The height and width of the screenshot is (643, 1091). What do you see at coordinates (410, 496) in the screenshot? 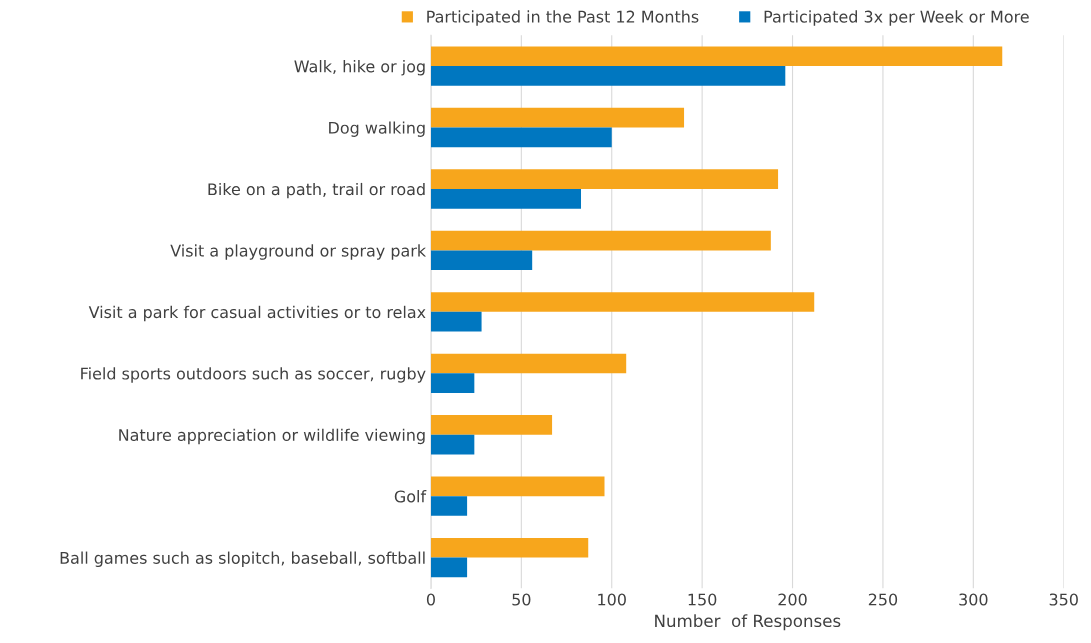
I see `y-tick-label: Golf` at bounding box center [410, 496].